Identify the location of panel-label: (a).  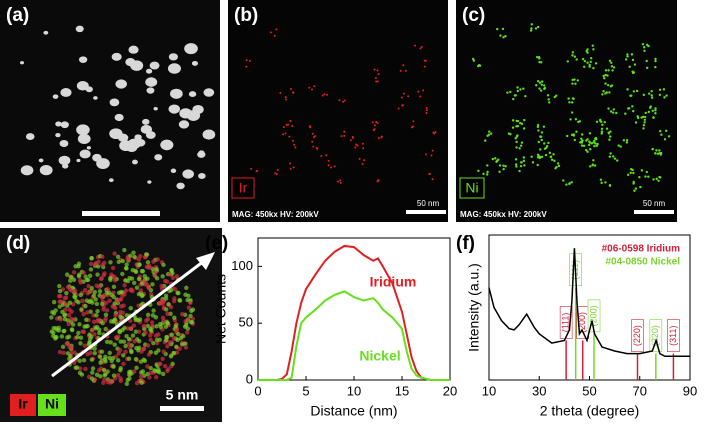
(17, 15).